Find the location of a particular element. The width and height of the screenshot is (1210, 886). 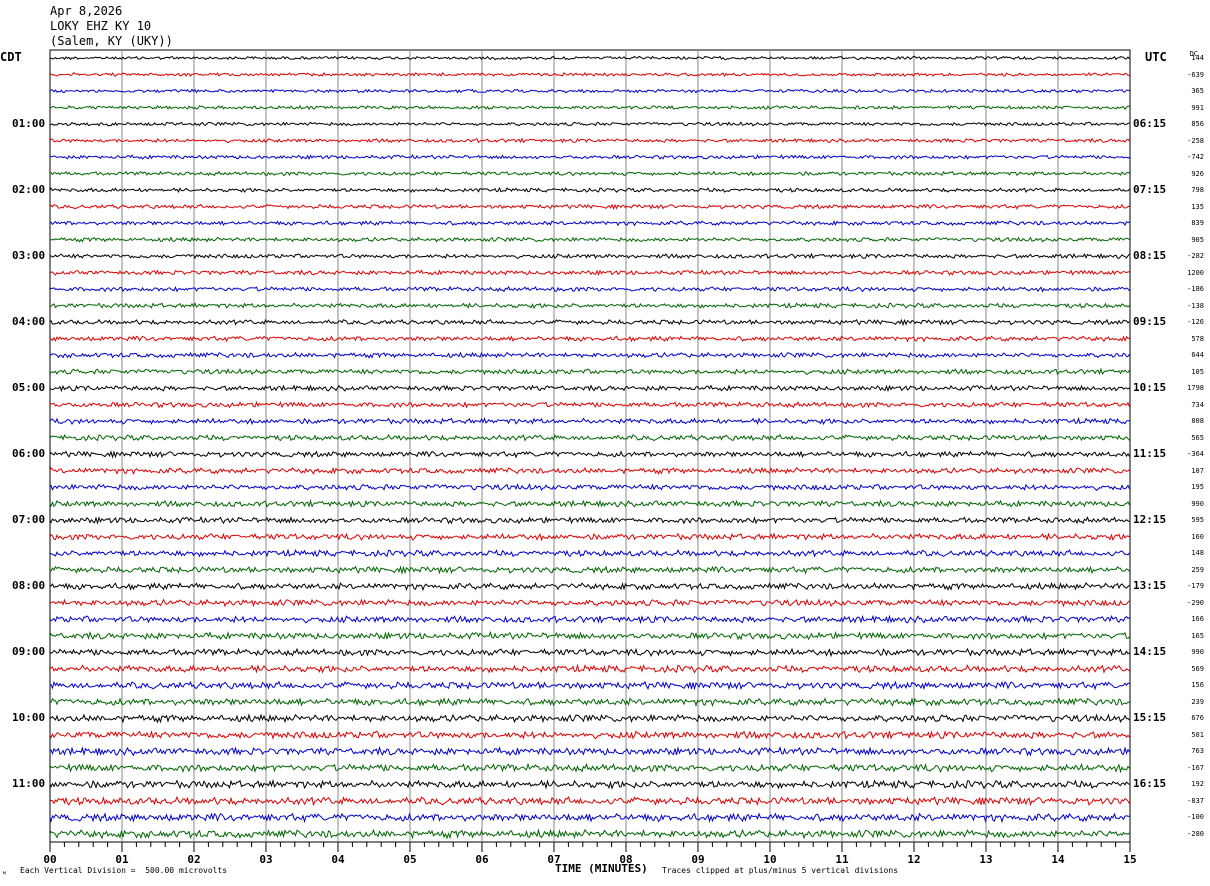

dc-offset-value: 676 is located at coordinates (1197, 718).